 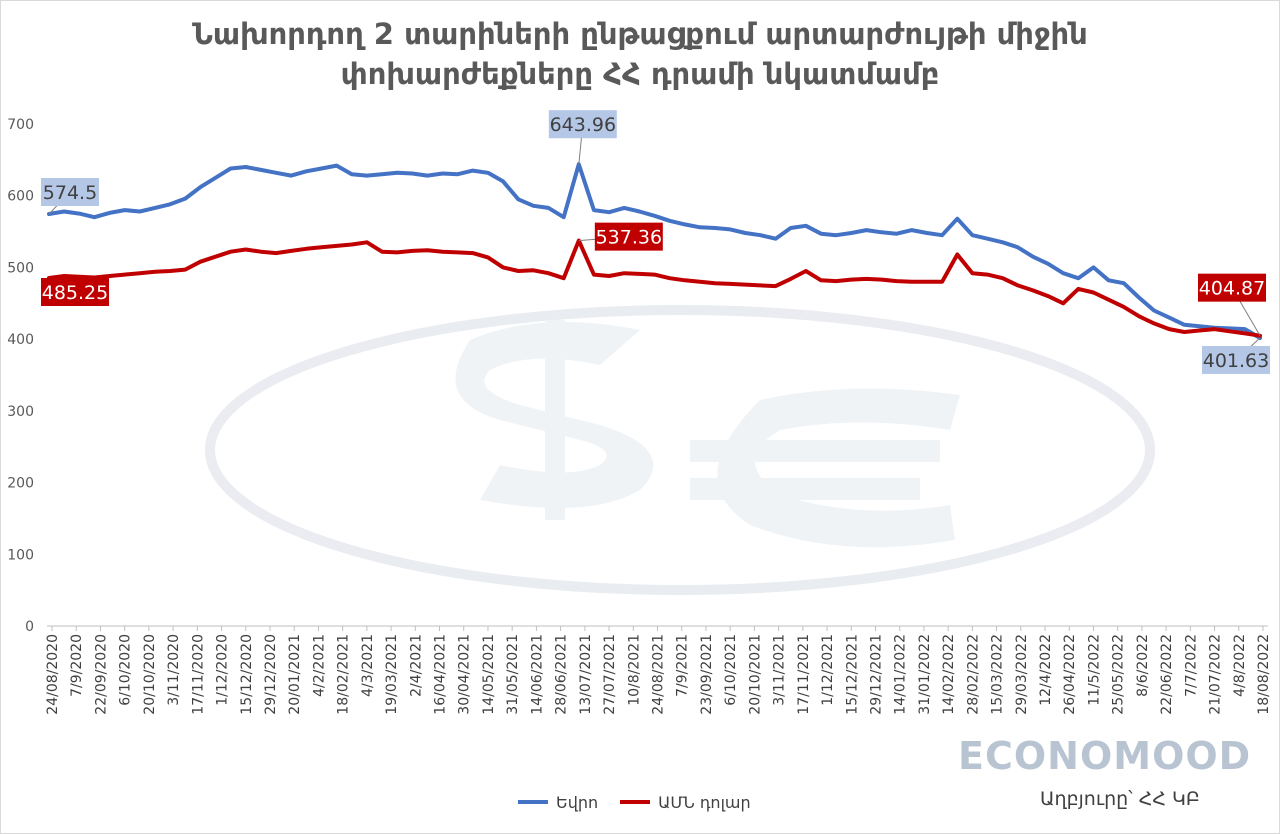 What do you see at coordinates (441, 674) in the screenshot?
I see `x-tick-label: 16/04/2021` at bounding box center [441, 674].